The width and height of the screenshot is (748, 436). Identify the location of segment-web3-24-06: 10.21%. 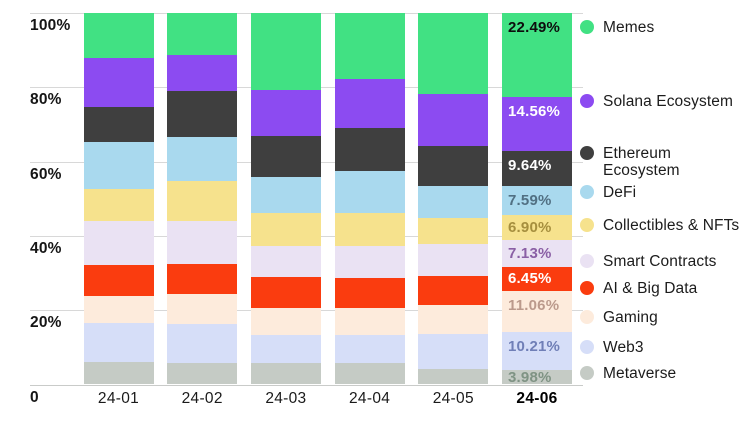
(537, 350).